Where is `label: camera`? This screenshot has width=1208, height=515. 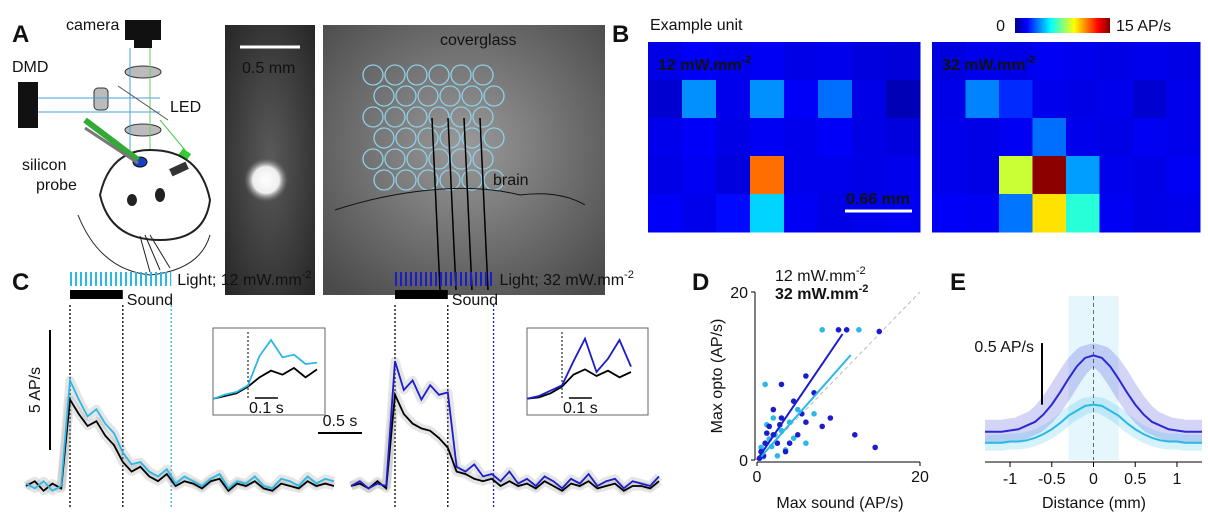
label: camera is located at coordinates (92, 25).